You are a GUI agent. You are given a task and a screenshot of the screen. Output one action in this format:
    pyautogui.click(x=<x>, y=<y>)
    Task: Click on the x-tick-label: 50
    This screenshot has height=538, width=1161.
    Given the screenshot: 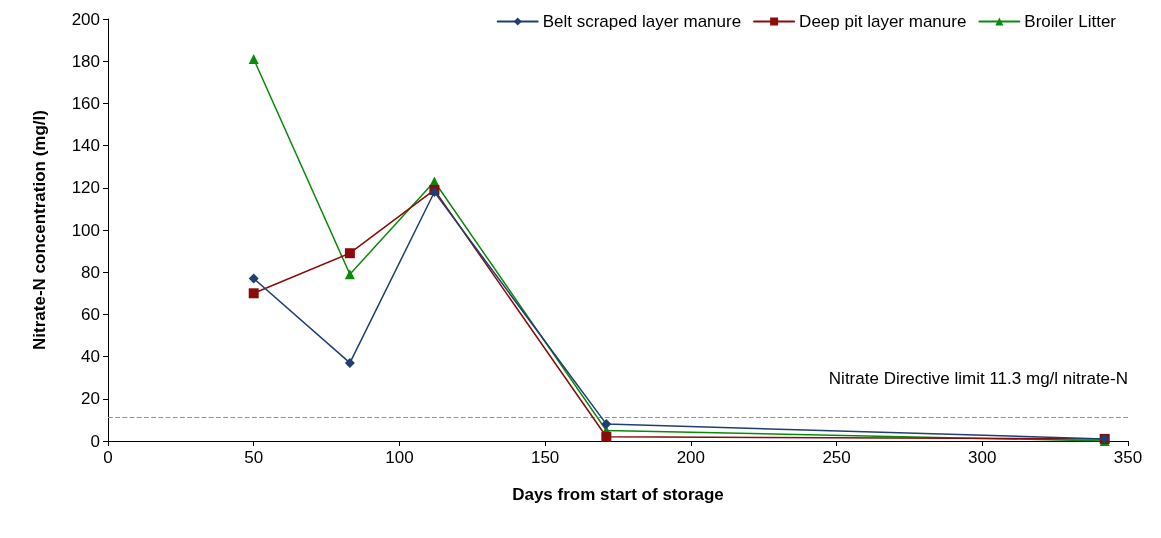 What is the action you would take?
    pyautogui.click(x=254, y=457)
    